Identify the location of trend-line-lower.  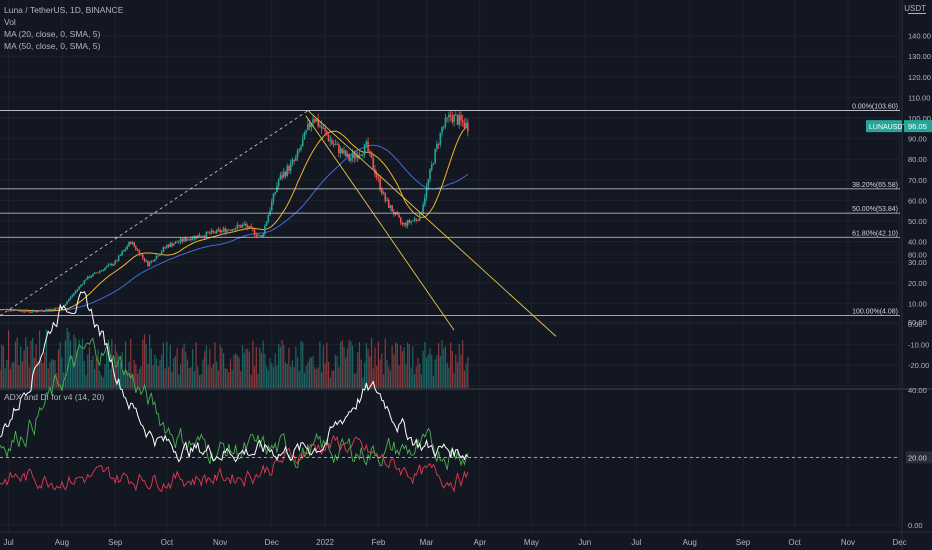
(380, 223).